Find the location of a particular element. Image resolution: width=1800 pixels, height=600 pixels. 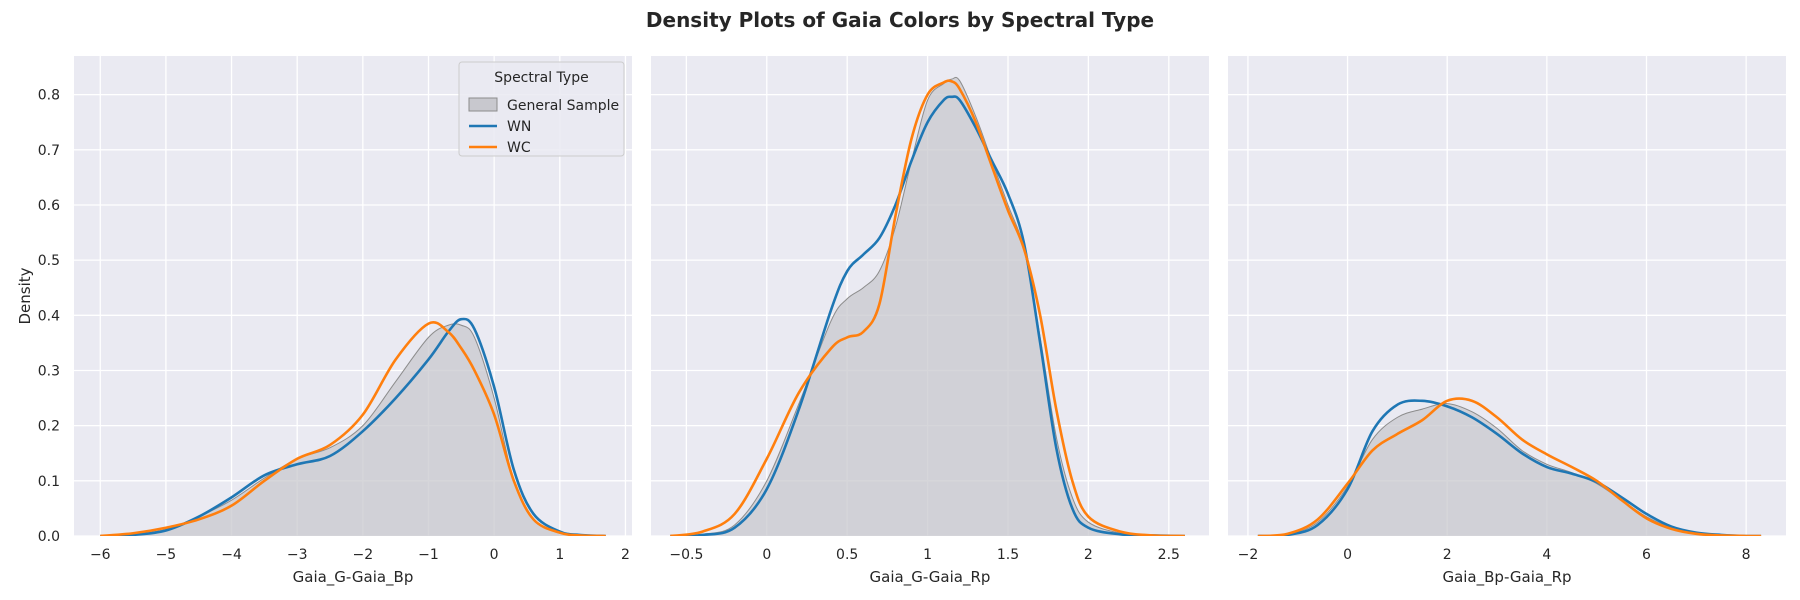

y-axis-label: Density is located at coordinates (25, 295).